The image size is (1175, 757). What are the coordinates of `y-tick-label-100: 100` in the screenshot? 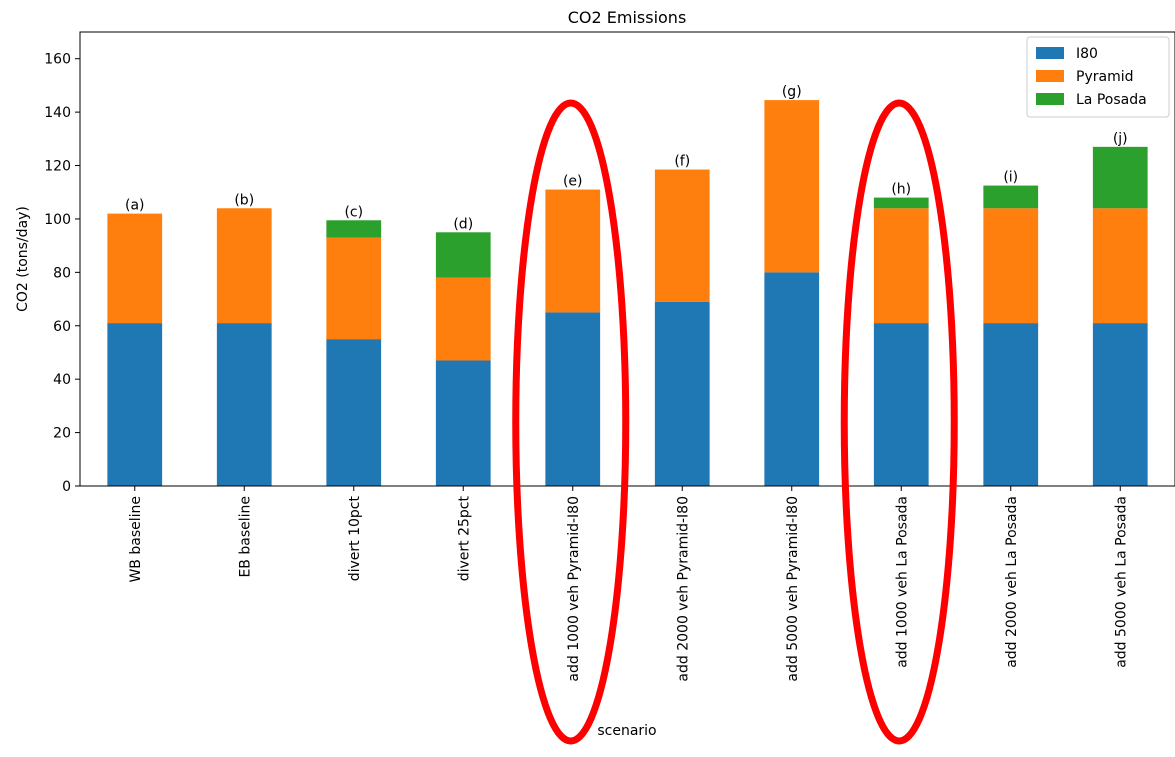 It's located at (57, 220).